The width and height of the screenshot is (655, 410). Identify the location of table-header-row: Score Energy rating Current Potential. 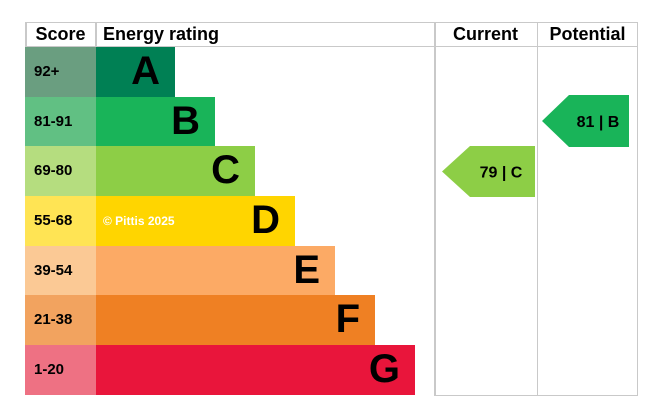
(331, 34).